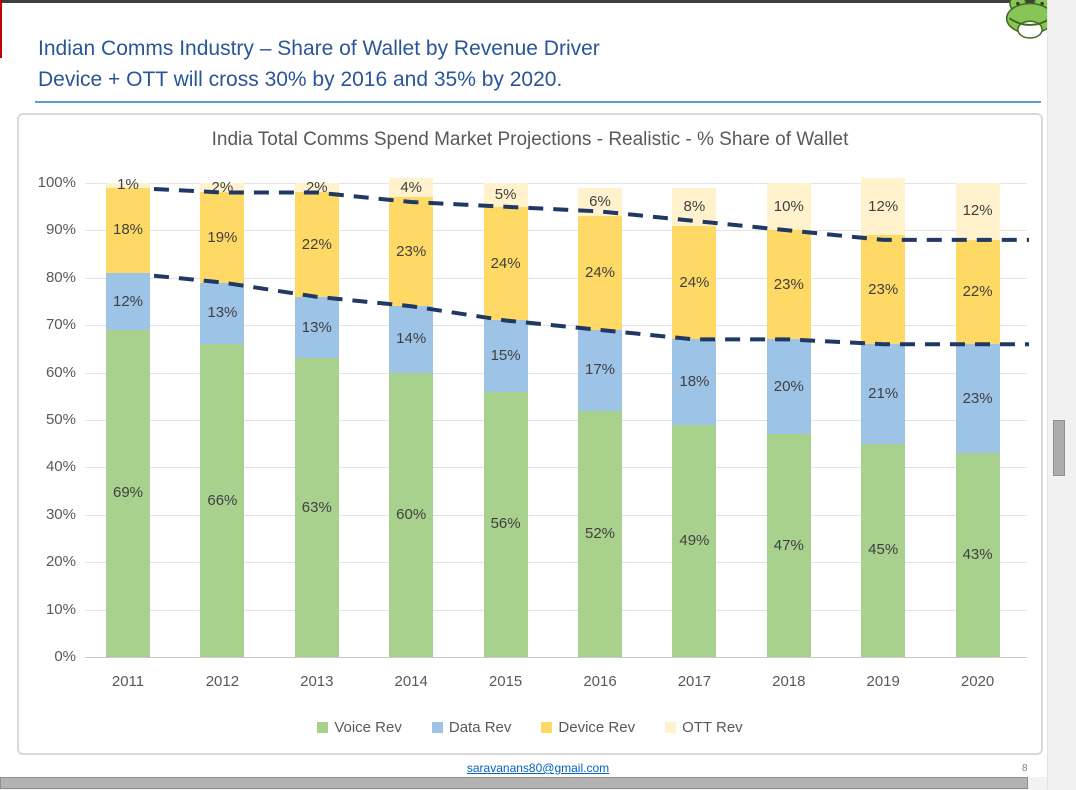 Image resolution: width=1076 pixels, height=790 pixels. What do you see at coordinates (538, 1) in the screenshot?
I see `window-top-edge` at bounding box center [538, 1].